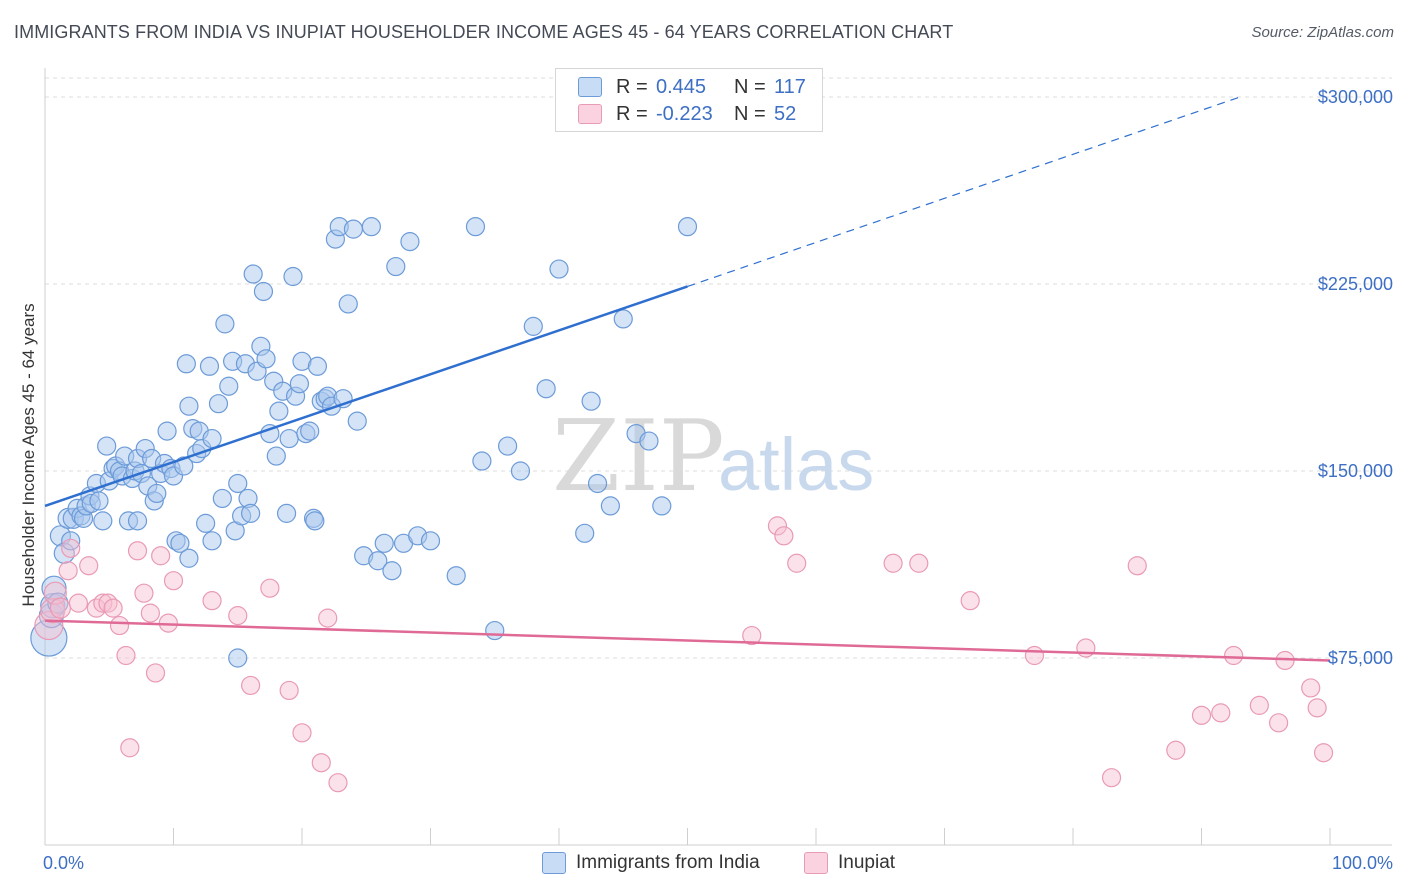  I want to click on watermark-zip: ZIP, so click(638, 457).